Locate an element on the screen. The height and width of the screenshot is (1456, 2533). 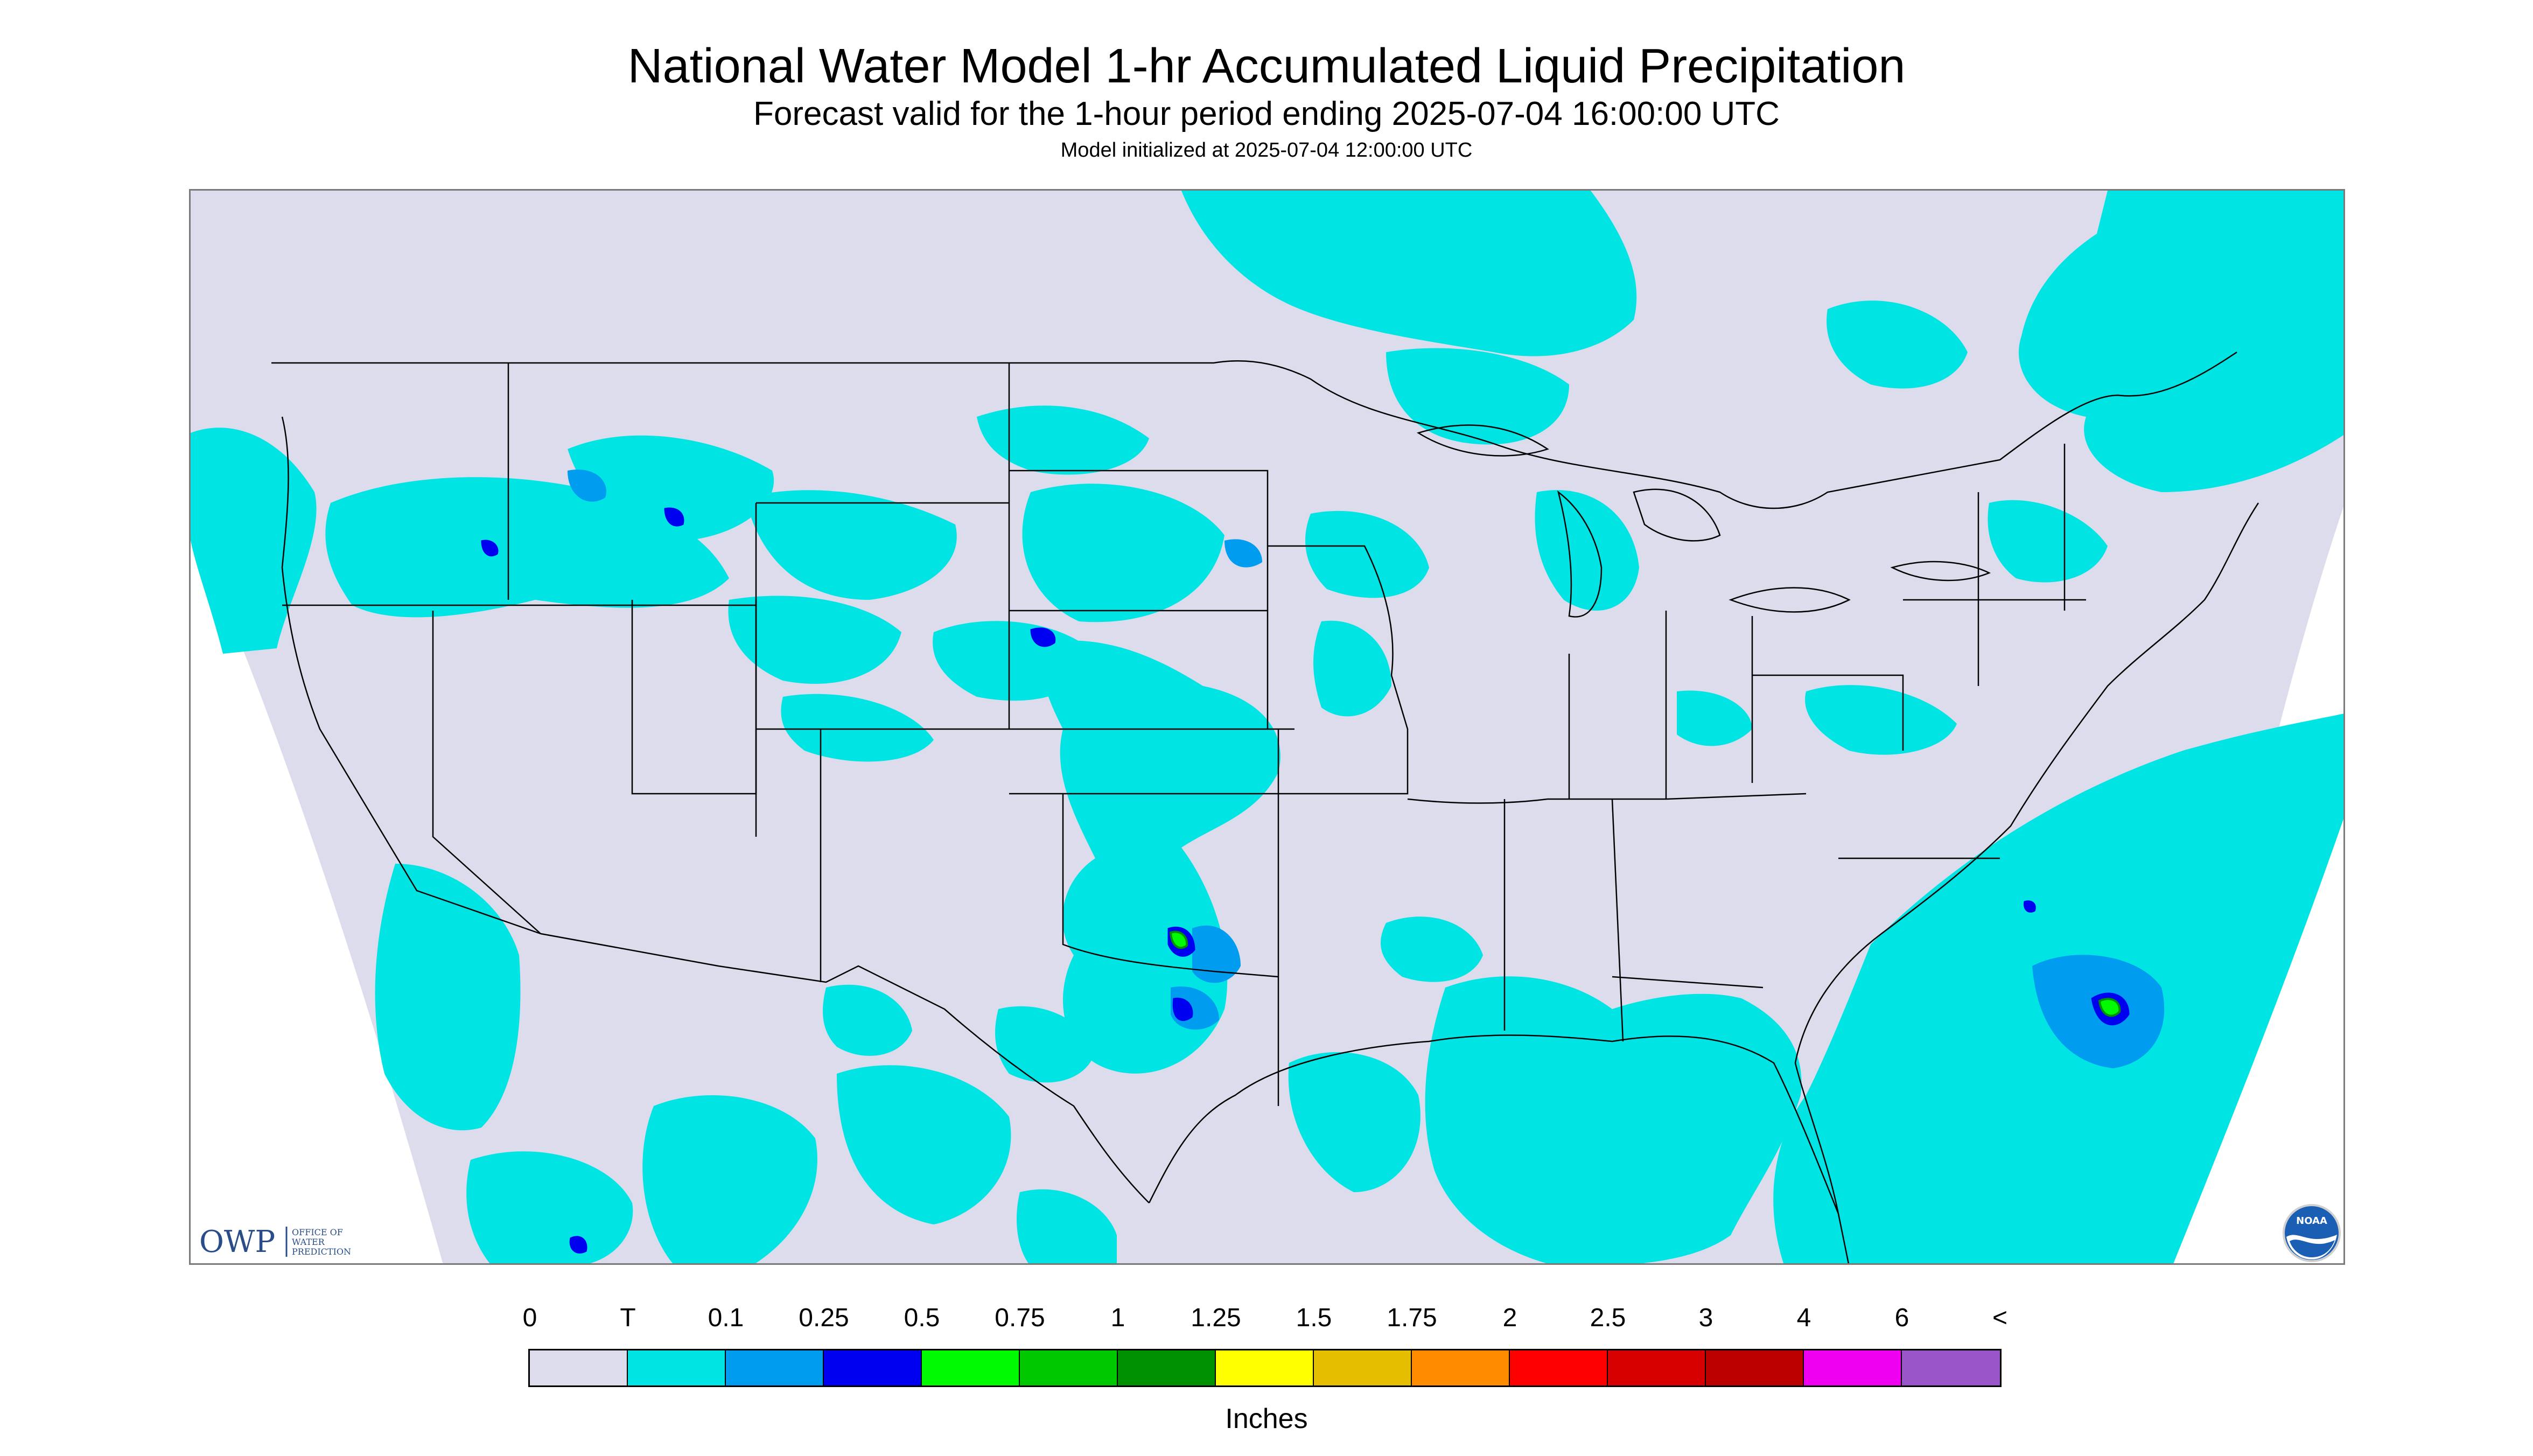
legend-units-label: Inches is located at coordinates (1266, 1418).